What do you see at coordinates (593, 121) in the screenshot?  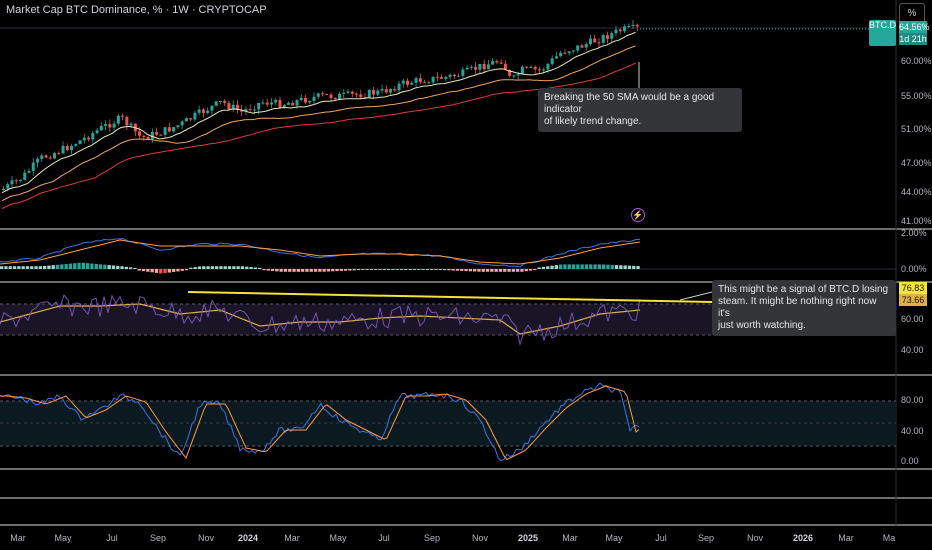 I see `sma-annotation-line: of likely trend change.` at bounding box center [593, 121].